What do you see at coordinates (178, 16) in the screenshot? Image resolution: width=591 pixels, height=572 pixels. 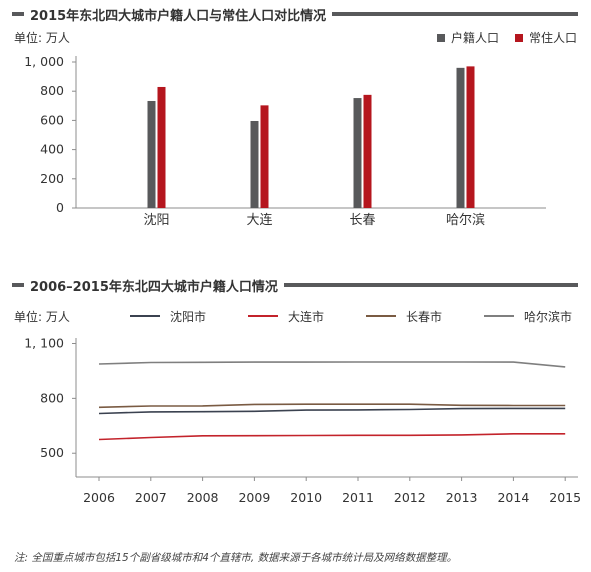 I see `bar-chart-title: 2015年东北四大城市户籍人口与常住人口对比情况` at bounding box center [178, 16].